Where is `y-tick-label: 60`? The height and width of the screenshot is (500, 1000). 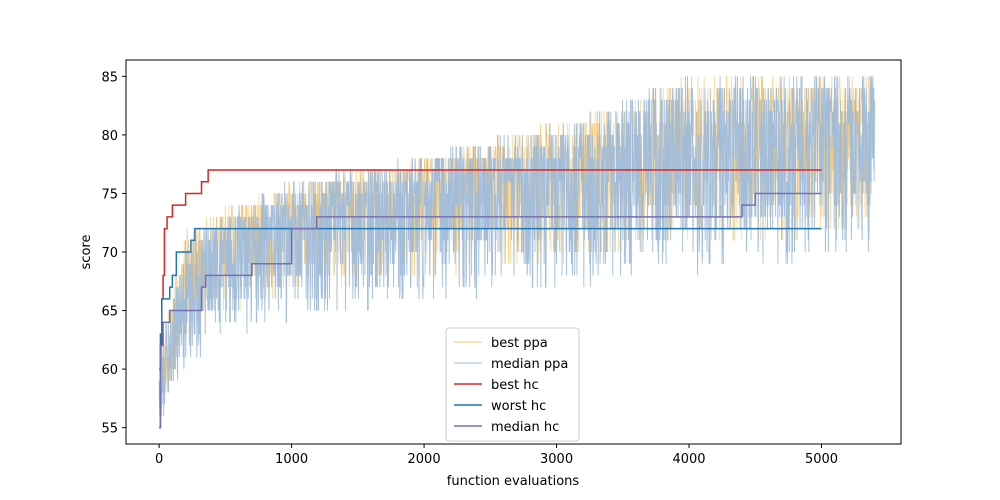
y-tick-label: 60 is located at coordinates (109, 370).